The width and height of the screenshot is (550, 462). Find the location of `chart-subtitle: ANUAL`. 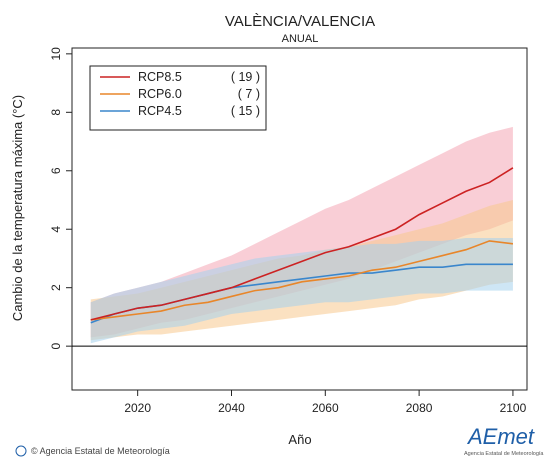

chart-subtitle: ANUAL is located at coordinates (300, 39).